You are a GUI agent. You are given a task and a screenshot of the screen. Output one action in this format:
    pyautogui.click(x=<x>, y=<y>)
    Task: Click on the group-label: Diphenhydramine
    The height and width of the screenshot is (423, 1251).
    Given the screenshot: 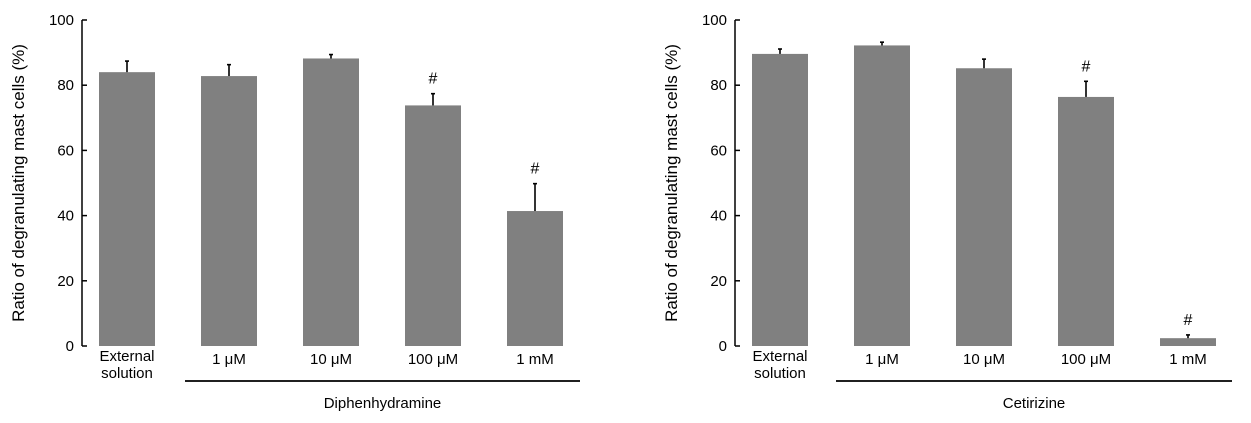 What is the action you would take?
    pyautogui.click(x=383, y=403)
    